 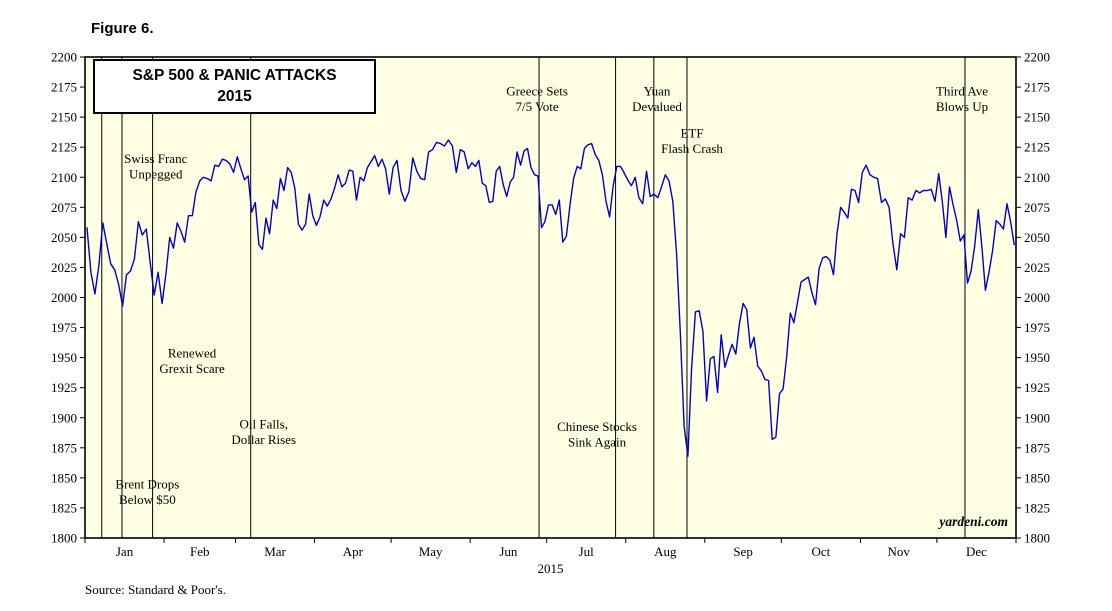 I want to click on chart-title-box: S&P 500 & PANIC ATTACKS 2015, so click(x=234, y=86).